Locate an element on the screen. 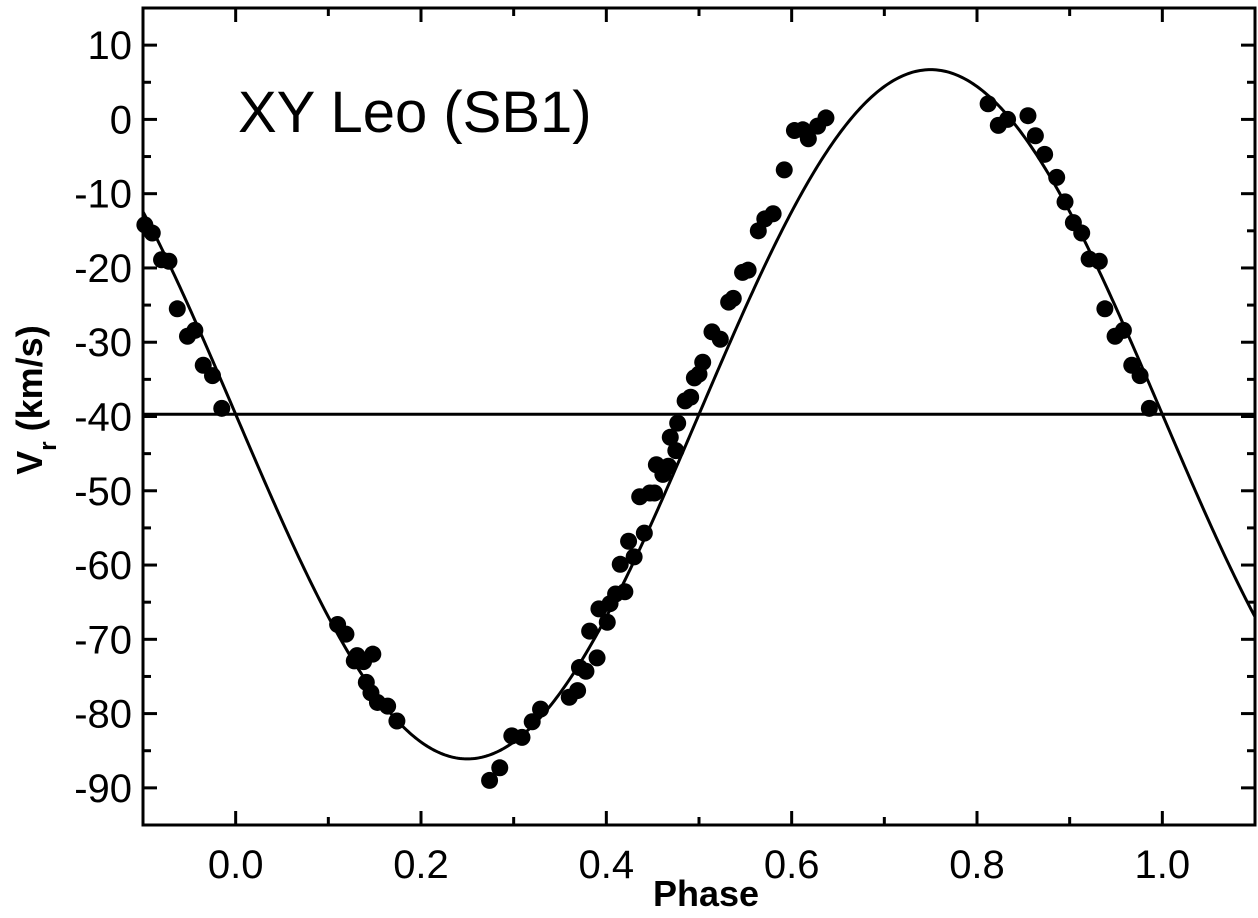  y-tick-label: -20 is located at coordinates (103, 269).